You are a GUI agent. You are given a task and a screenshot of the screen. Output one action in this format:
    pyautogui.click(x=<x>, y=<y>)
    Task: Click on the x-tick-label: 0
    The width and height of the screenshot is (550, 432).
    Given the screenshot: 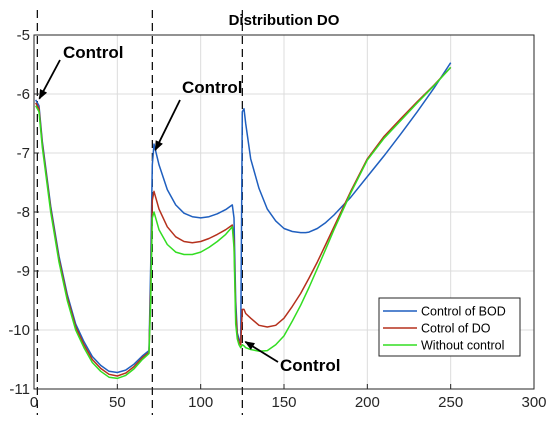 What is the action you would take?
    pyautogui.click(x=34, y=402)
    